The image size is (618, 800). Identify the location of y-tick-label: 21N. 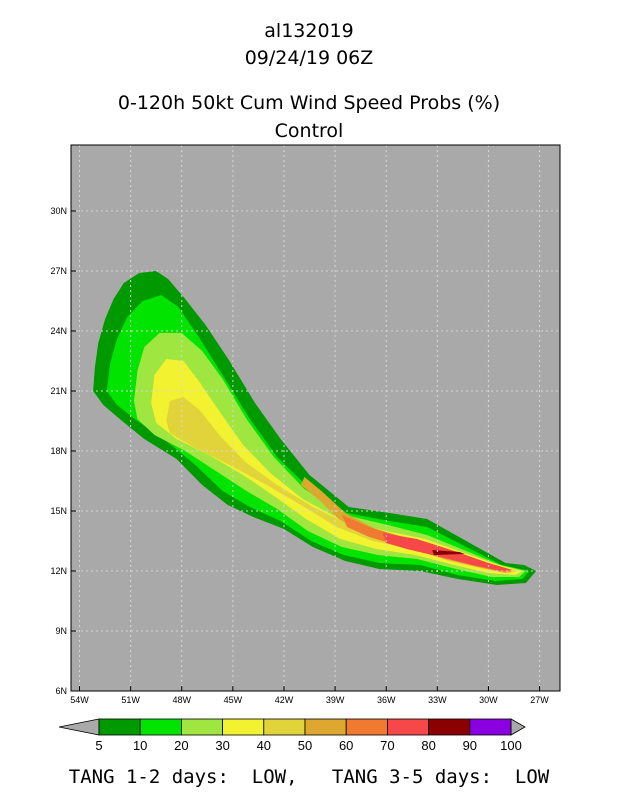
(58, 391).